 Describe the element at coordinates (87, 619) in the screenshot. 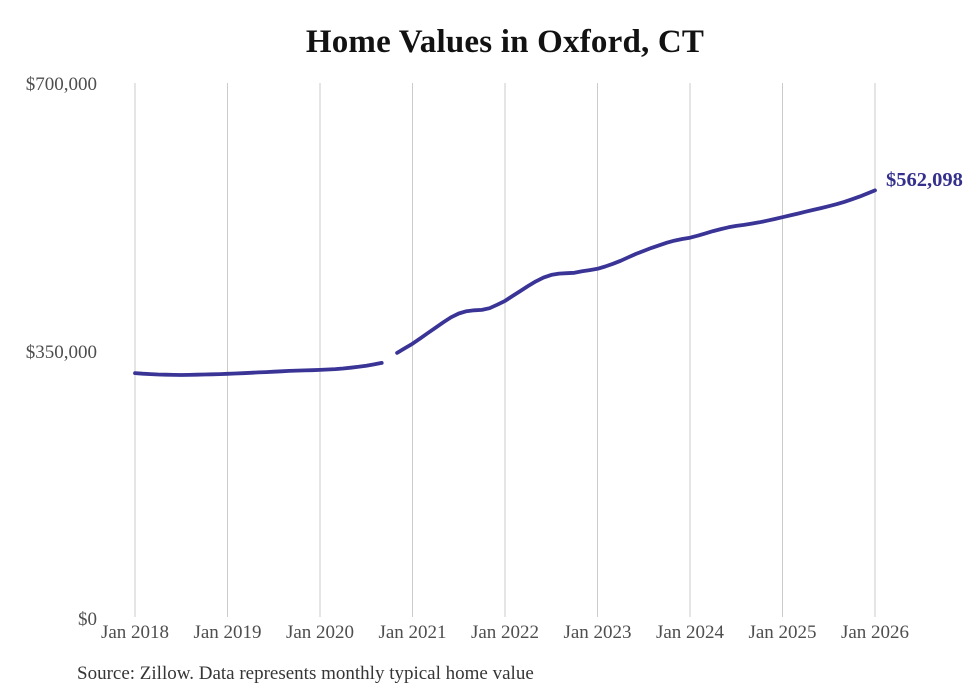

I see `y-tick-label: $0` at that location.